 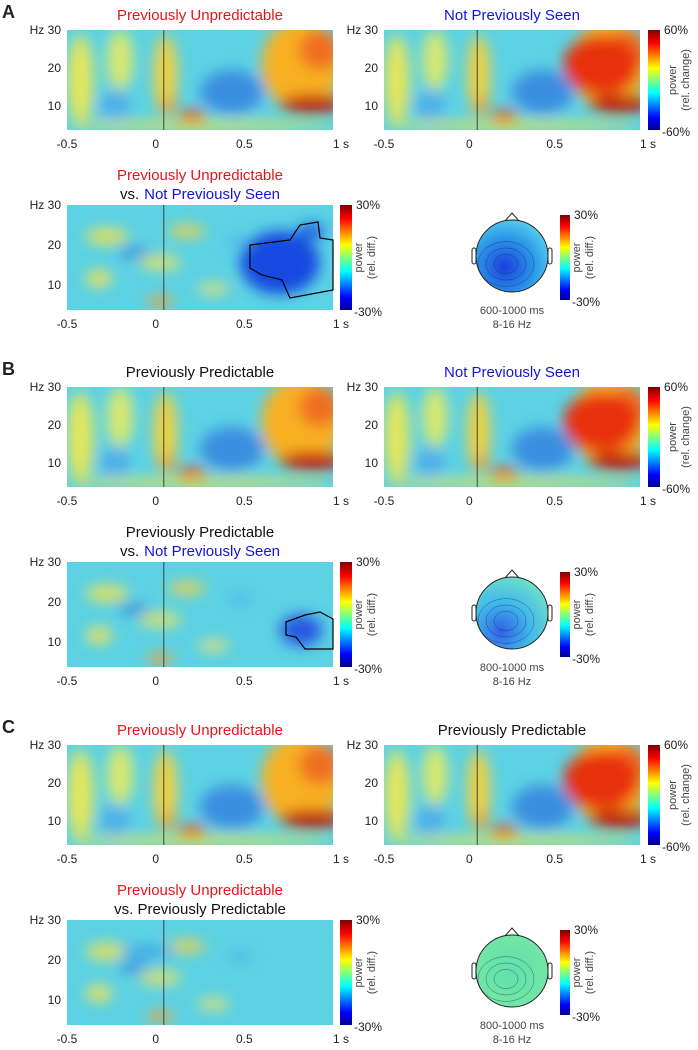 I want to click on title-part: vs., so click(x=129, y=194).